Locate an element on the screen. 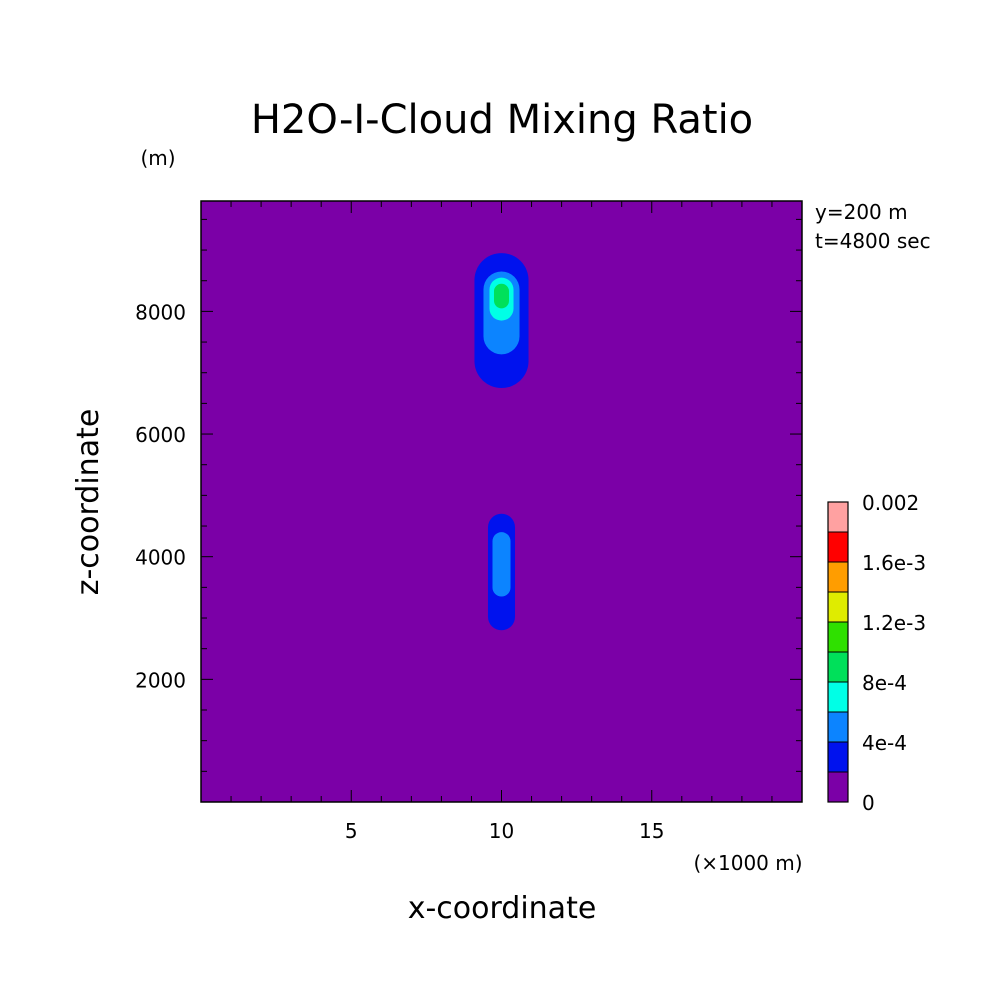  colorbar: 0 4e-4 8e-4 1.2e-3 1.6e-3 0.002 is located at coordinates (876, 653).